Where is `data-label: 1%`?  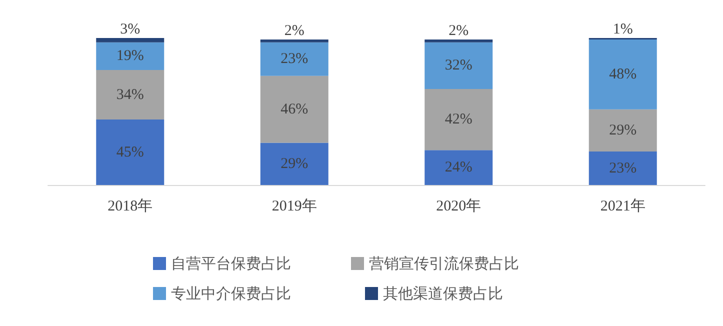
data-label: 1% is located at coordinates (622, 30).